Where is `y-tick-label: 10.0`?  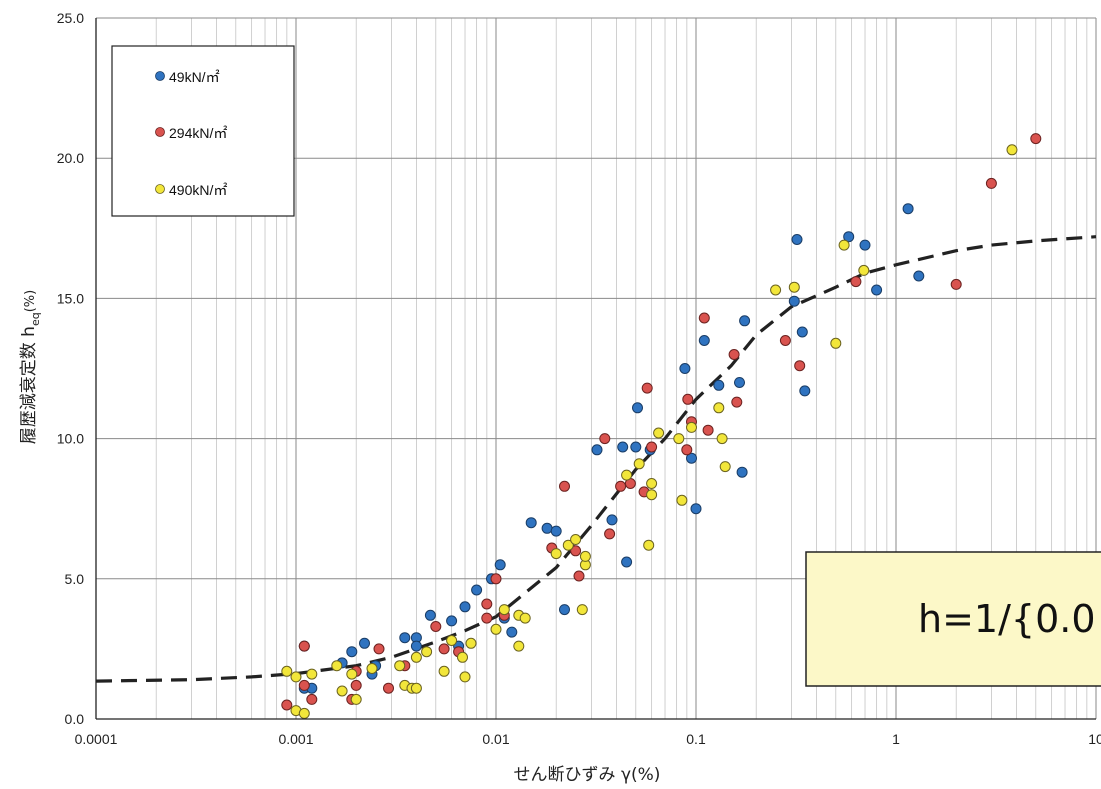
y-tick-label: 10.0 is located at coordinates (70, 439).